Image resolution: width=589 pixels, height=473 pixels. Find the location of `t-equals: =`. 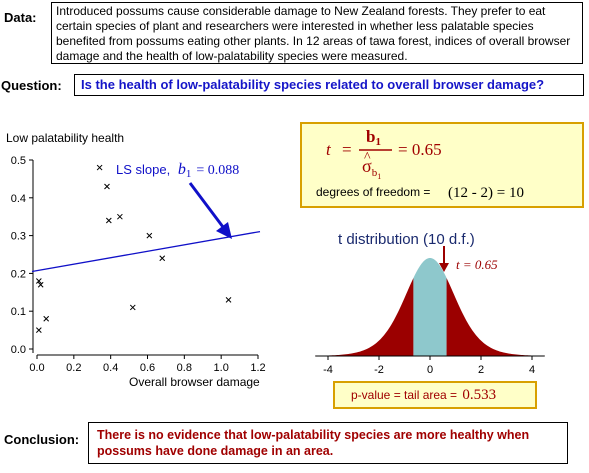

t-equals: = is located at coordinates (347, 149).